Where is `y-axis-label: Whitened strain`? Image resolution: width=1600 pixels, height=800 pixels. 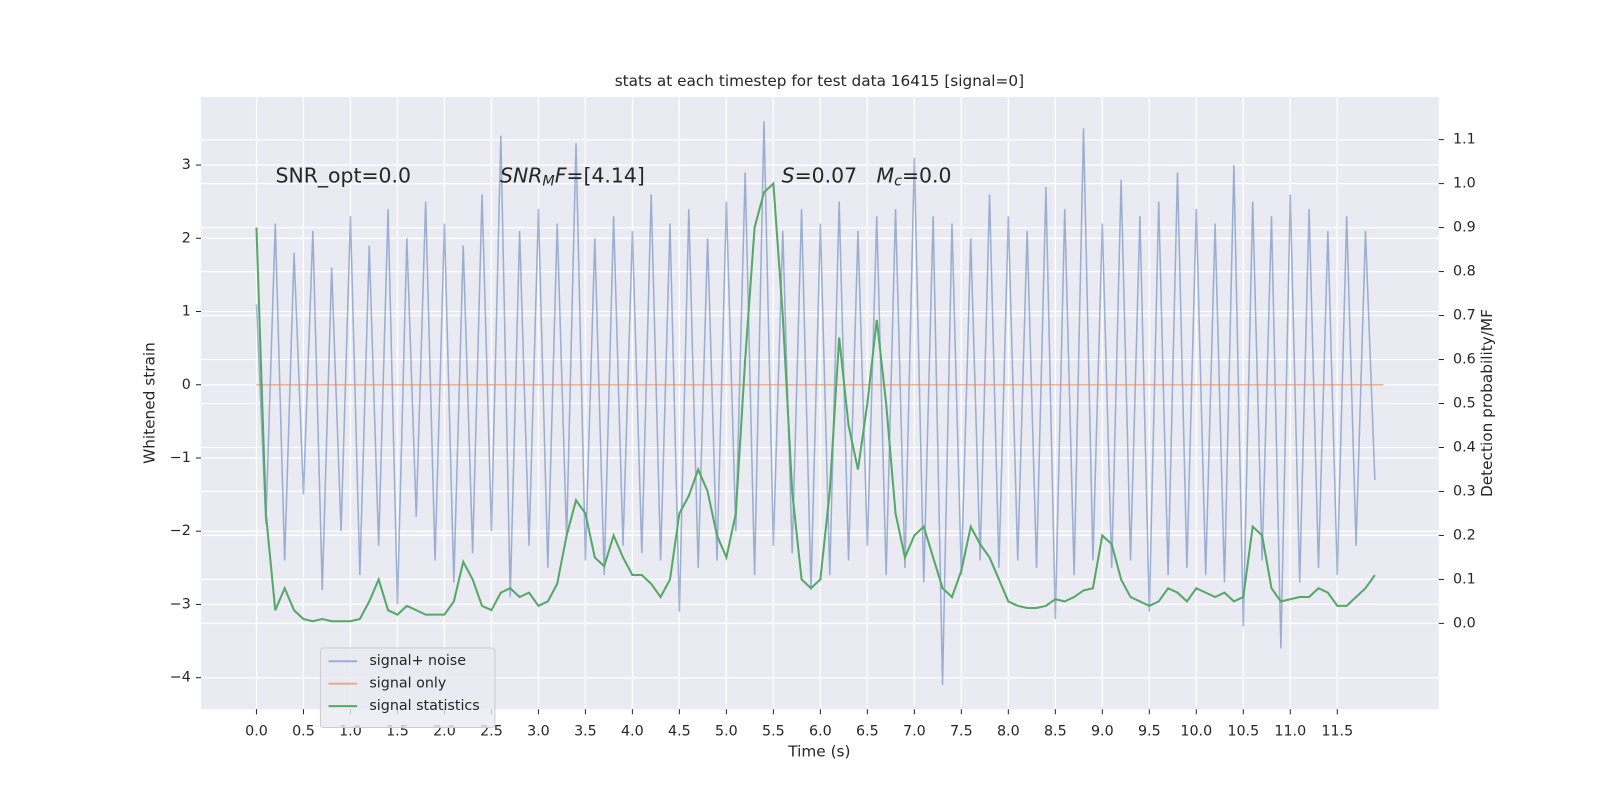 y-axis-label: Whitened strain is located at coordinates (150, 403).